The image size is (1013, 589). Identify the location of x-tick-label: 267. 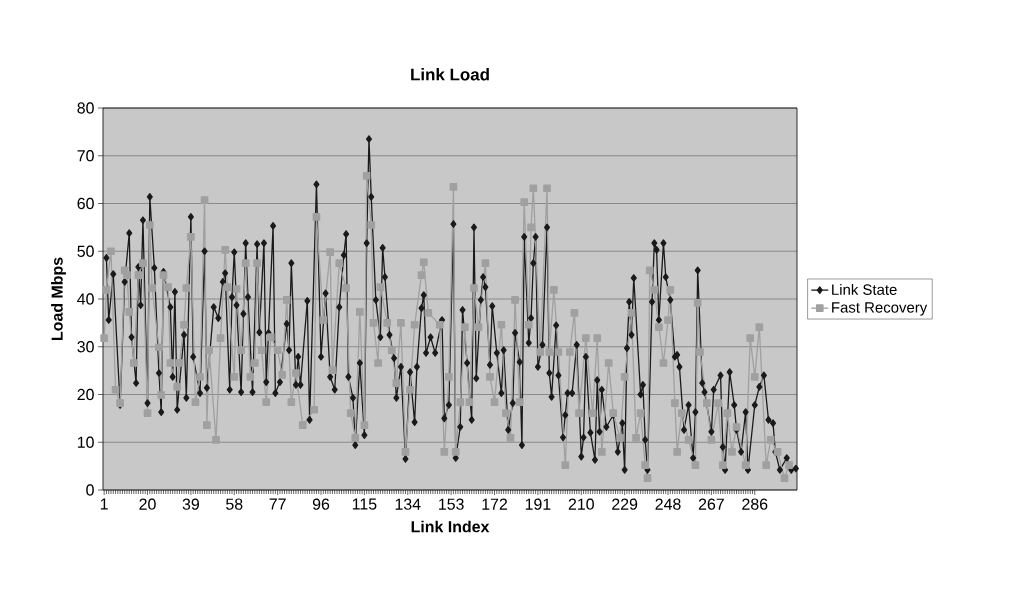
(711, 504).